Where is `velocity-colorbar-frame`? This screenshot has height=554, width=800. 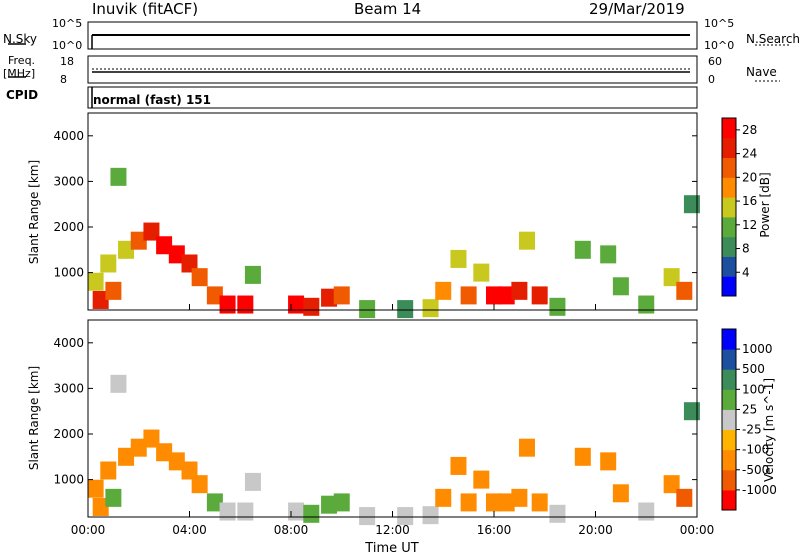 velocity-colorbar-frame is located at coordinates (729, 419).